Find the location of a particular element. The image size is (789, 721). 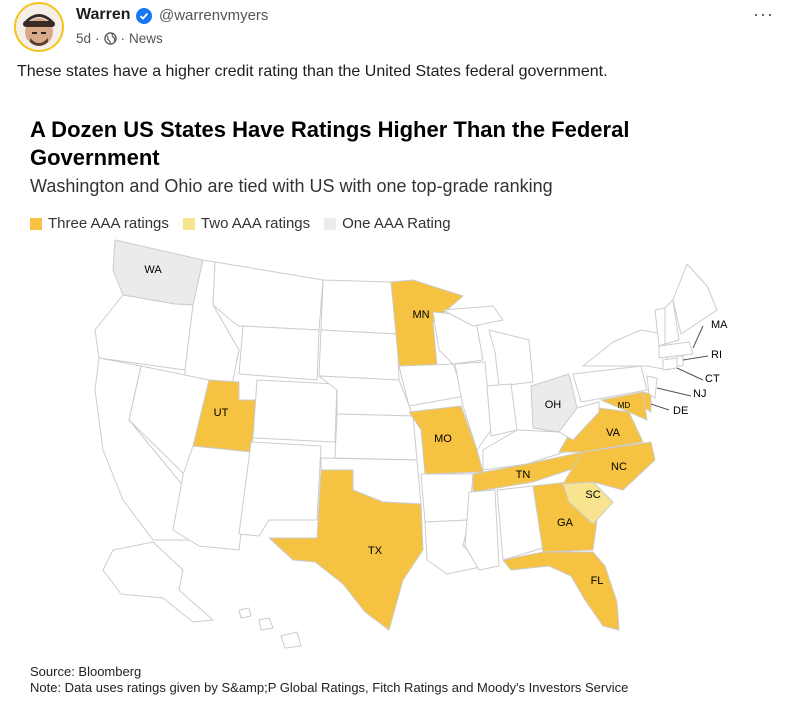

label-GA: GA is located at coordinates (565, 523).